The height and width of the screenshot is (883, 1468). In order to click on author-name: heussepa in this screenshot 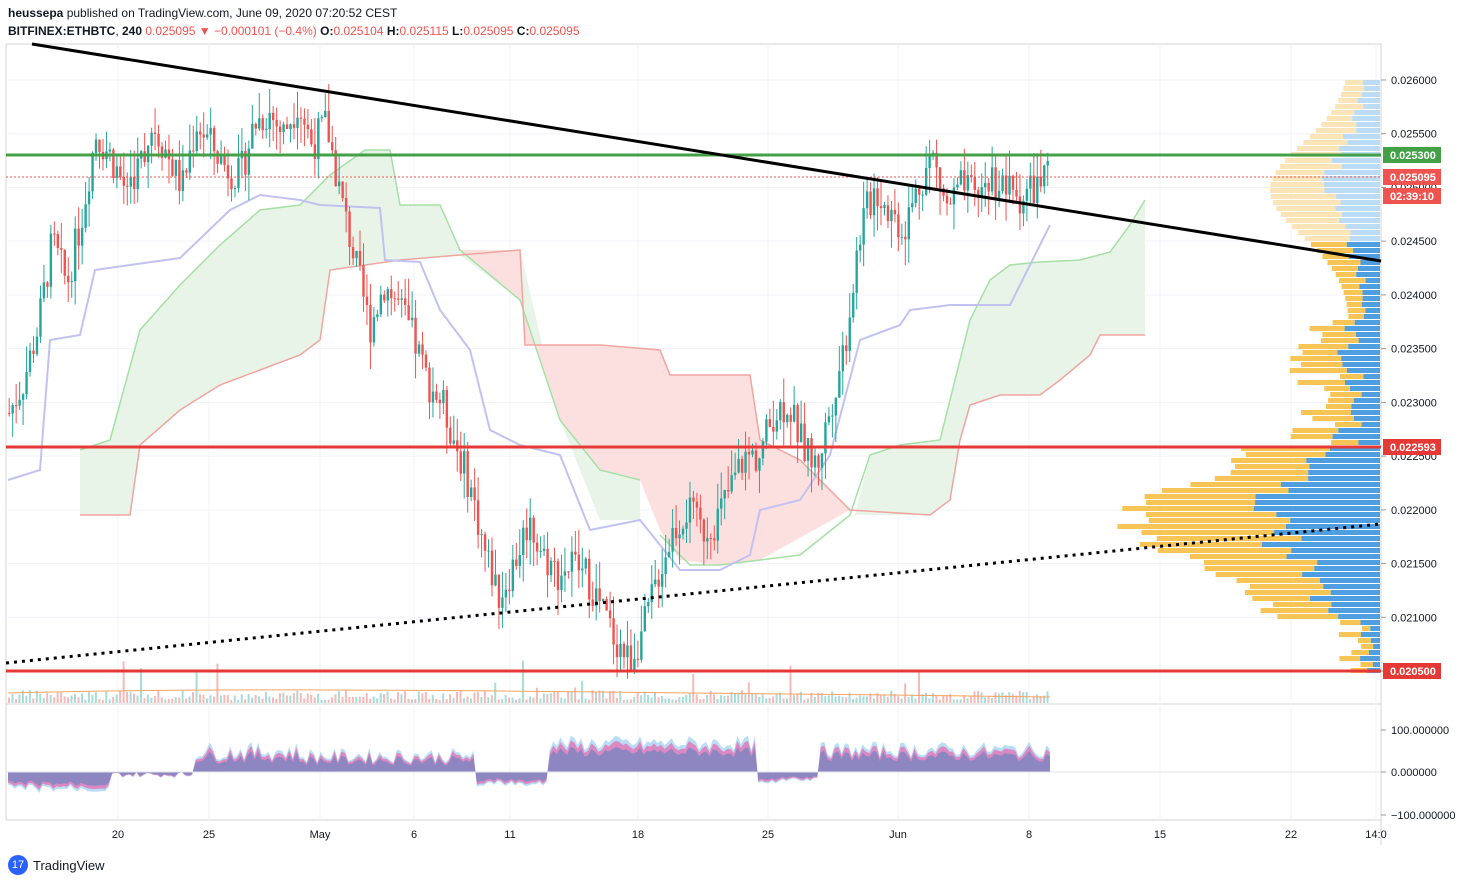, I will do `click(36, 13)`.